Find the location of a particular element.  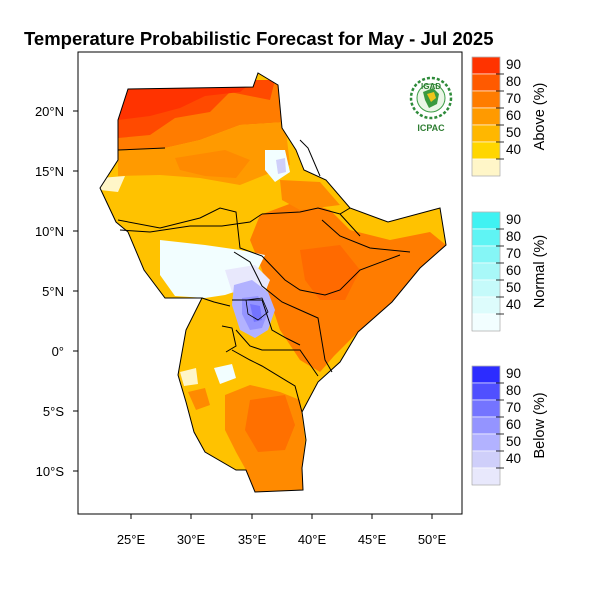

red-sea-coast is located at coordinates (310, 158).